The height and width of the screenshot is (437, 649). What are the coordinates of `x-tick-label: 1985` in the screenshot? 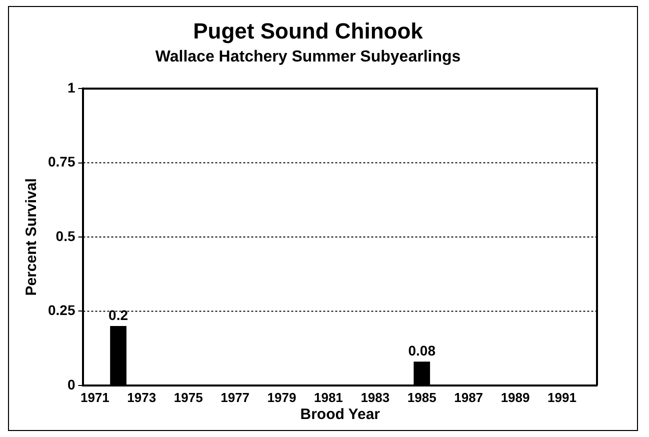 It's located at (421, 397).